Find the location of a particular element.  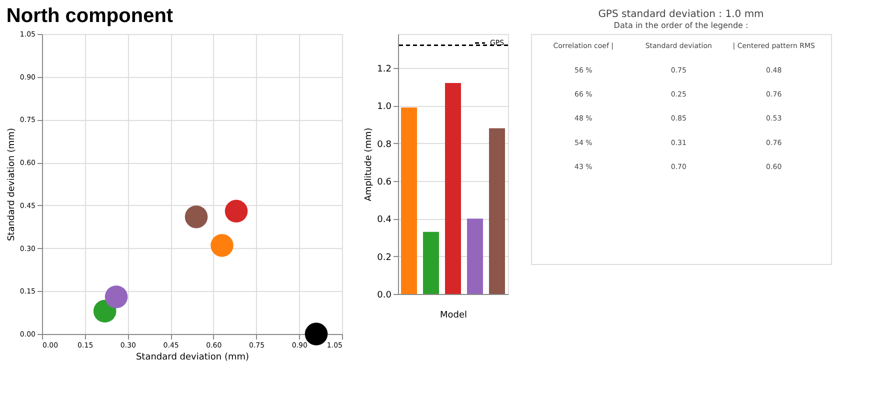

y-tick-label: 0.6 is located at coordinates (384, 182).